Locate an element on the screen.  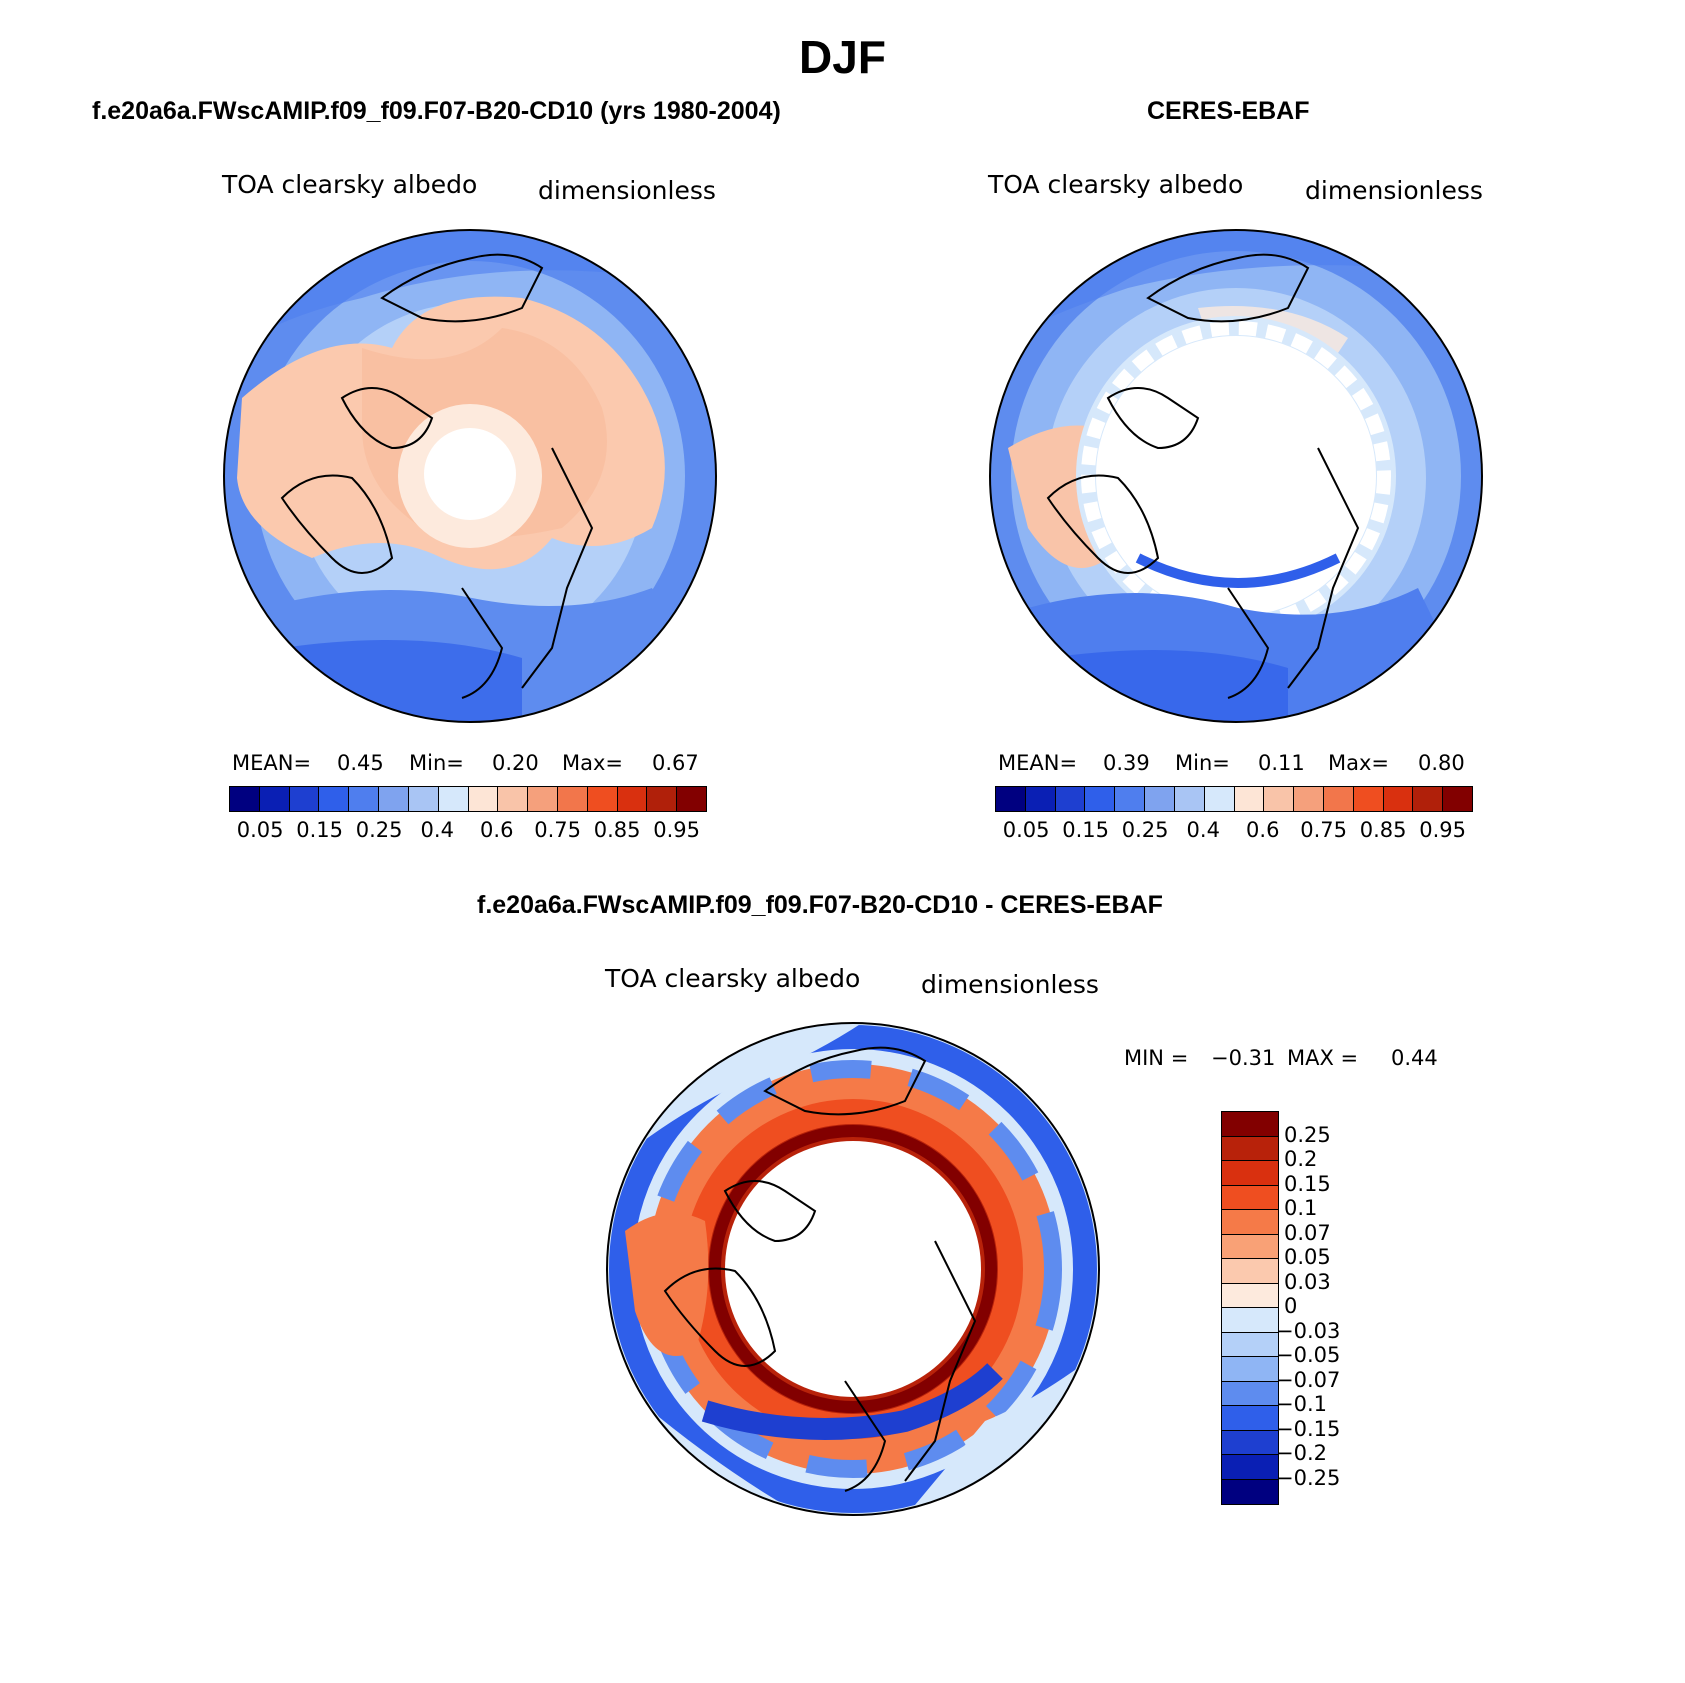
colorbar-tick-label: 0 is located at coordinates (1291, 1306).